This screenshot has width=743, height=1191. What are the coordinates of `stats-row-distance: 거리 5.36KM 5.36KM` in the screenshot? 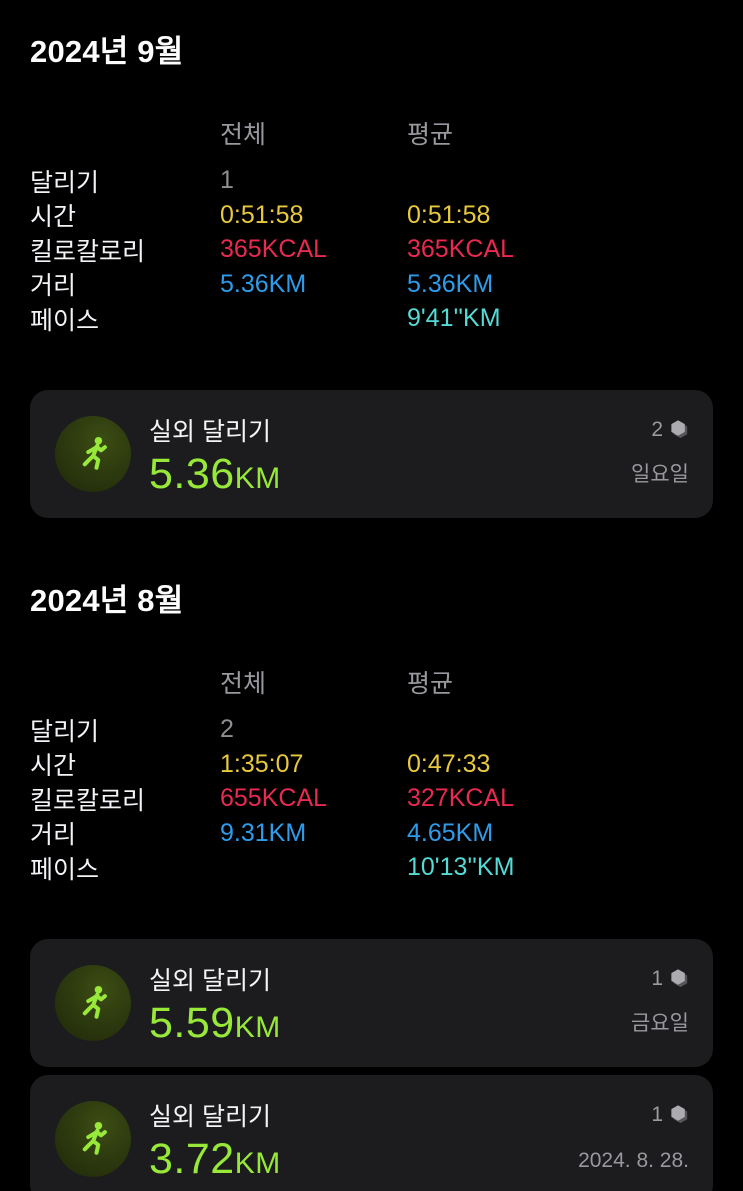 It's located at (371, 283).